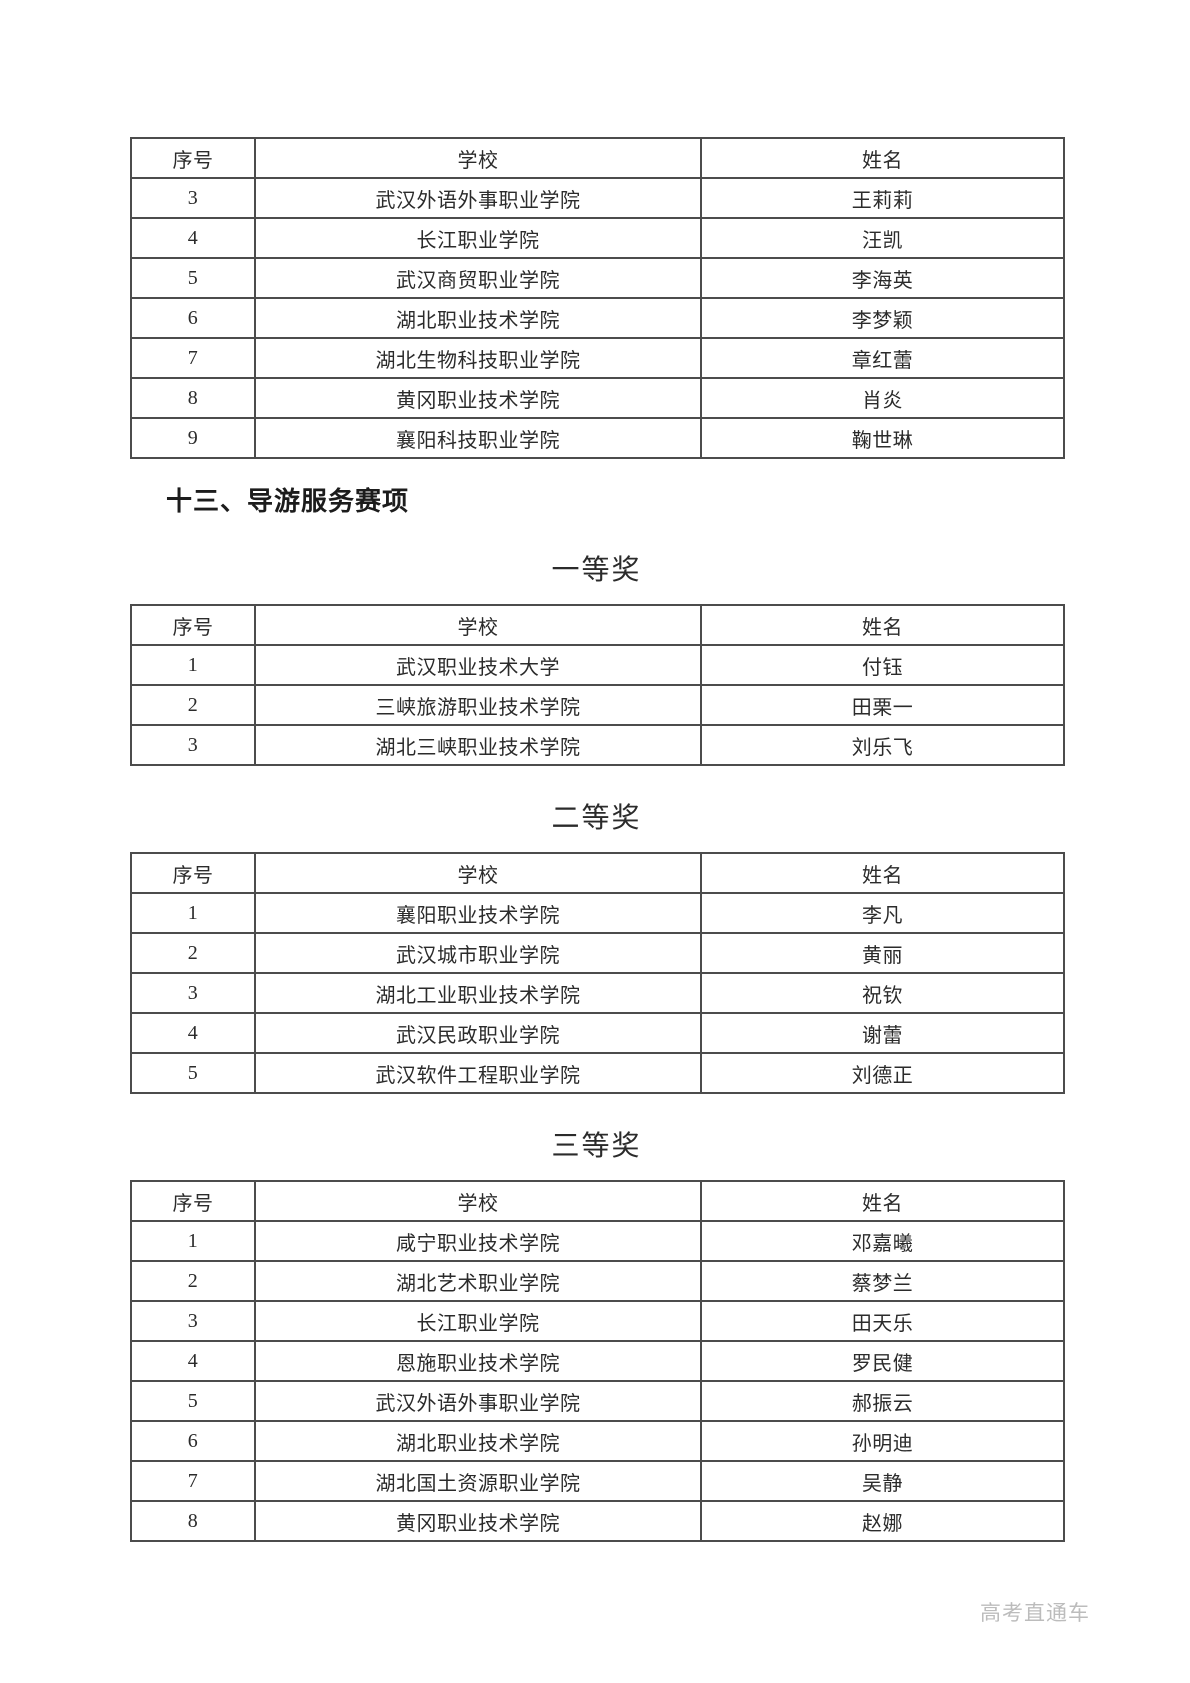 This screenshot has width=1190, height=1683. What do you see at coordinates (882, 1073) in the screenshot?
I see `name-cell: 刘德正` at bounding box center [882, 1073].